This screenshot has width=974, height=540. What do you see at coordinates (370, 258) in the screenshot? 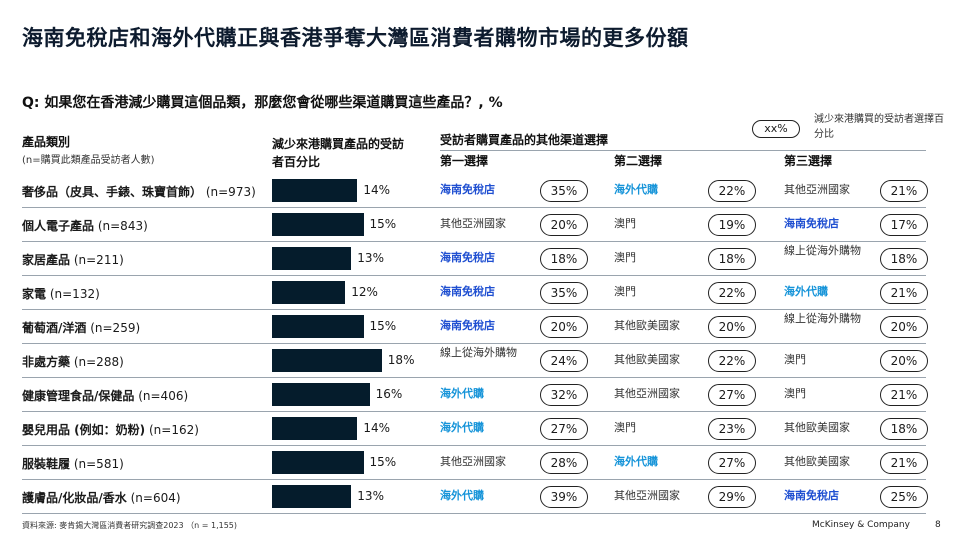
I see `bar-value-label: 13%` at bounding box center [370, 258].